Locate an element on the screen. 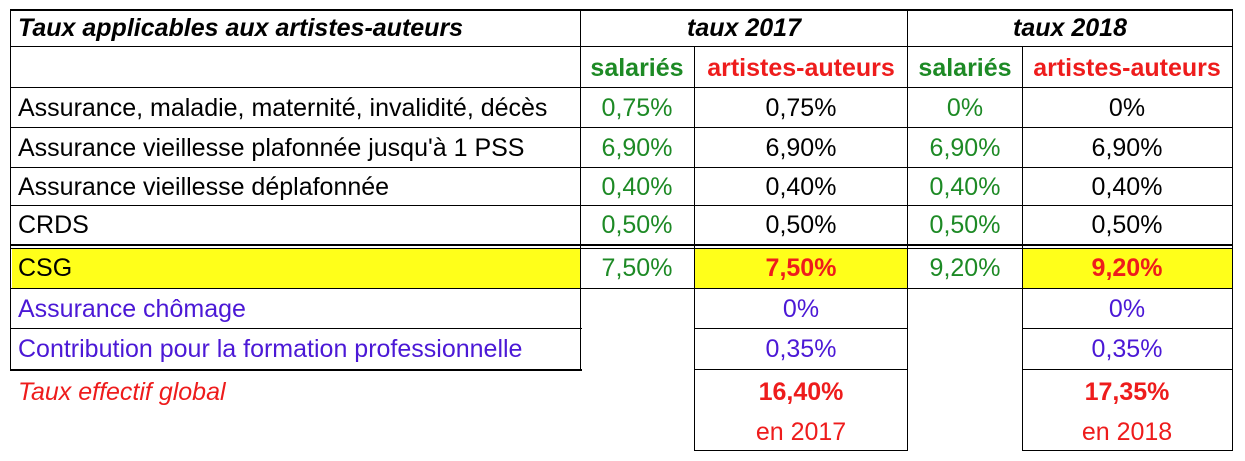  cell-art2017: 0,50% is located at coordinates (801, 224).